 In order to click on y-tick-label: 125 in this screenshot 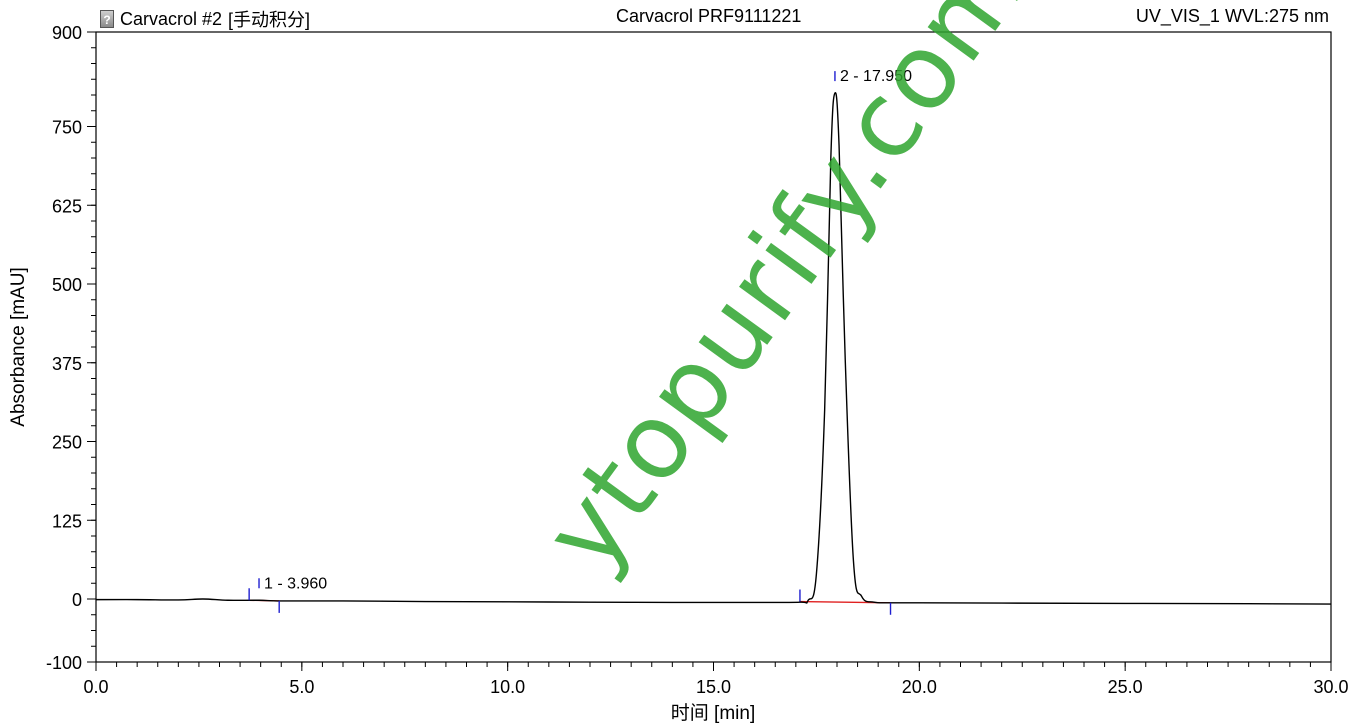, I will do `click(67, 521)`.